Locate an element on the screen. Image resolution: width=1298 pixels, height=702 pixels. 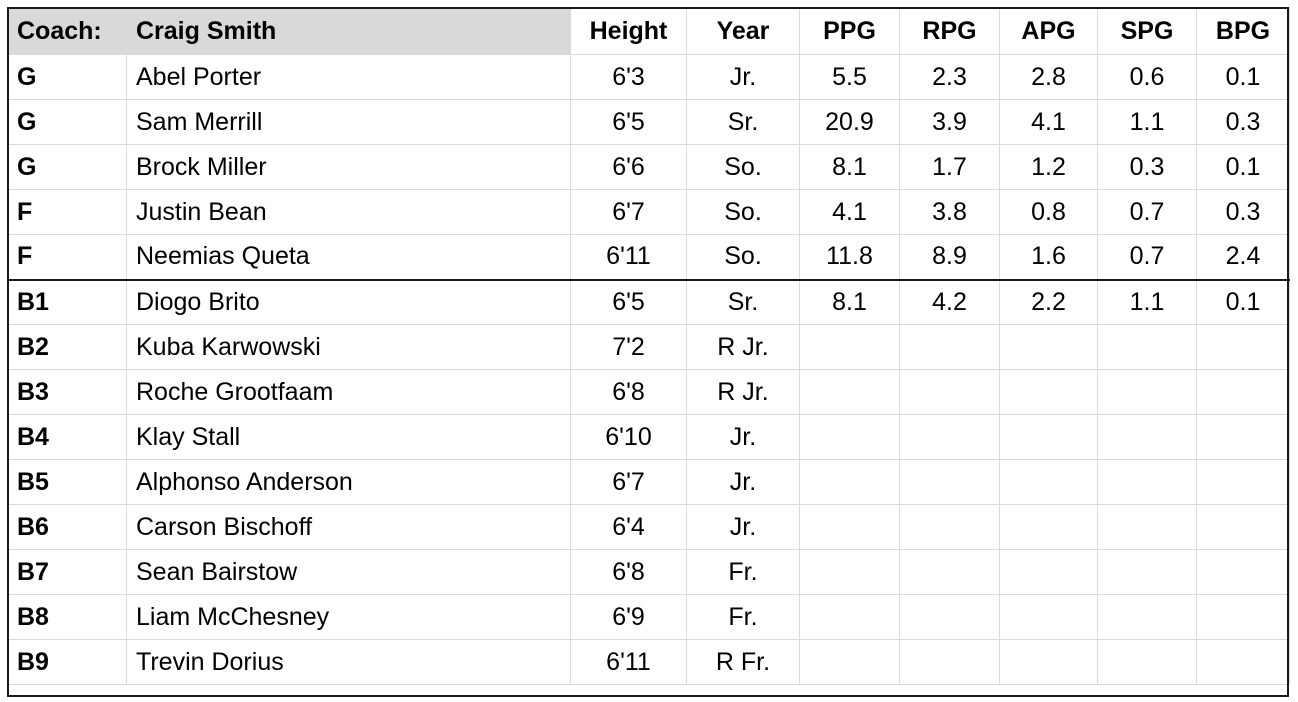
apg-cell: 1.6 is located at coordinates (1048, 257).